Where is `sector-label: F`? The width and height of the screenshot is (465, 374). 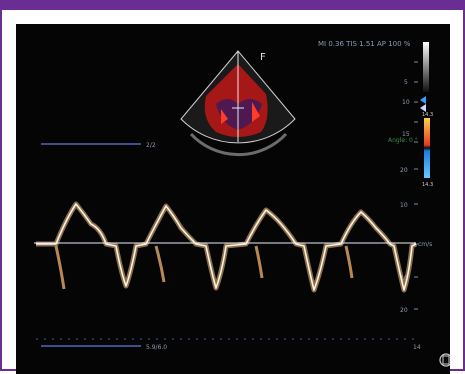
sector-label: F is located at coordinates (263, 57).